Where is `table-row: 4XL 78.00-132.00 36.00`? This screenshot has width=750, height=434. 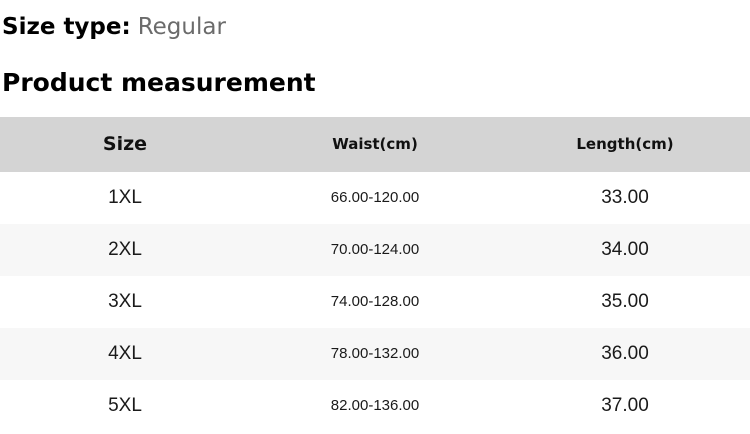
table-row: 4XL 78.00-132.00 36.00 is located at coordinates (375, 353).